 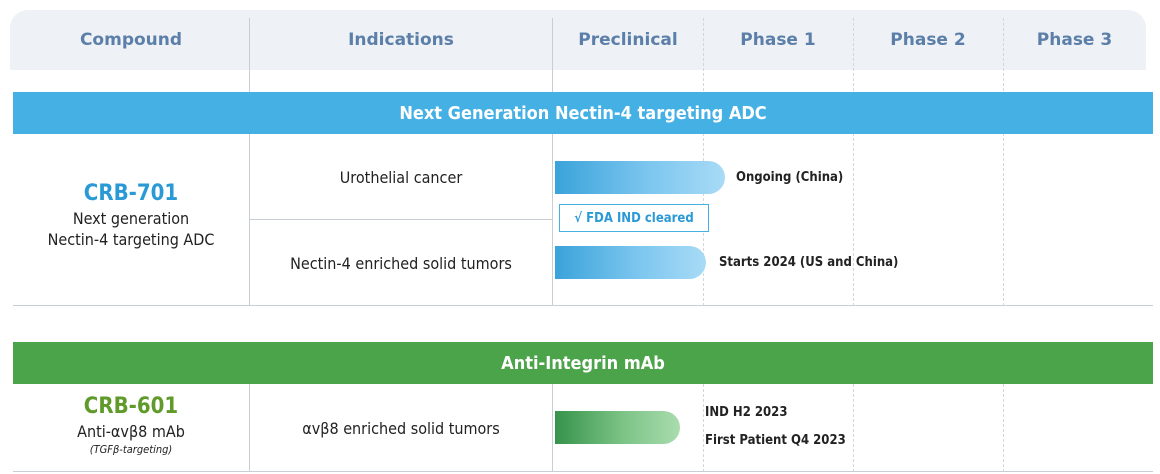 I want to click on status-note: Starts 2024 (US and China), so click(x=809, y=262).